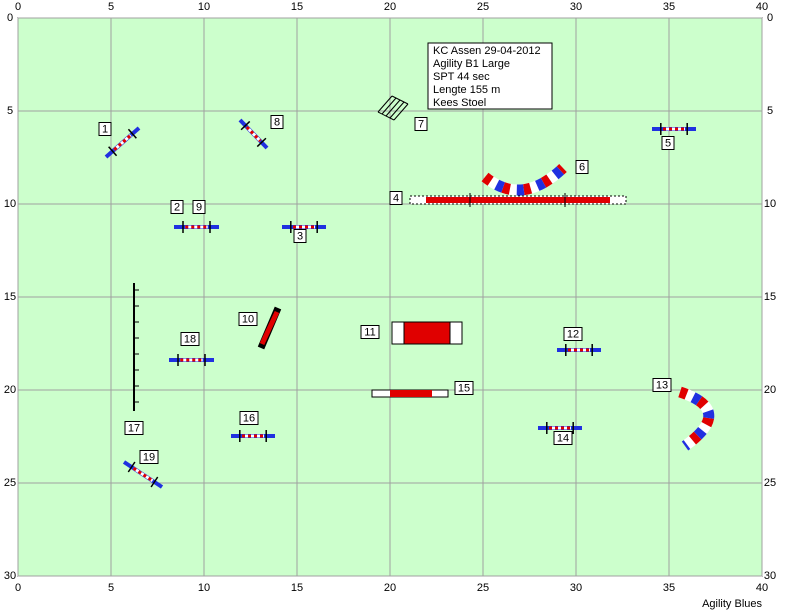  I want to click on obstacle-number: 18, so click(190, 339).